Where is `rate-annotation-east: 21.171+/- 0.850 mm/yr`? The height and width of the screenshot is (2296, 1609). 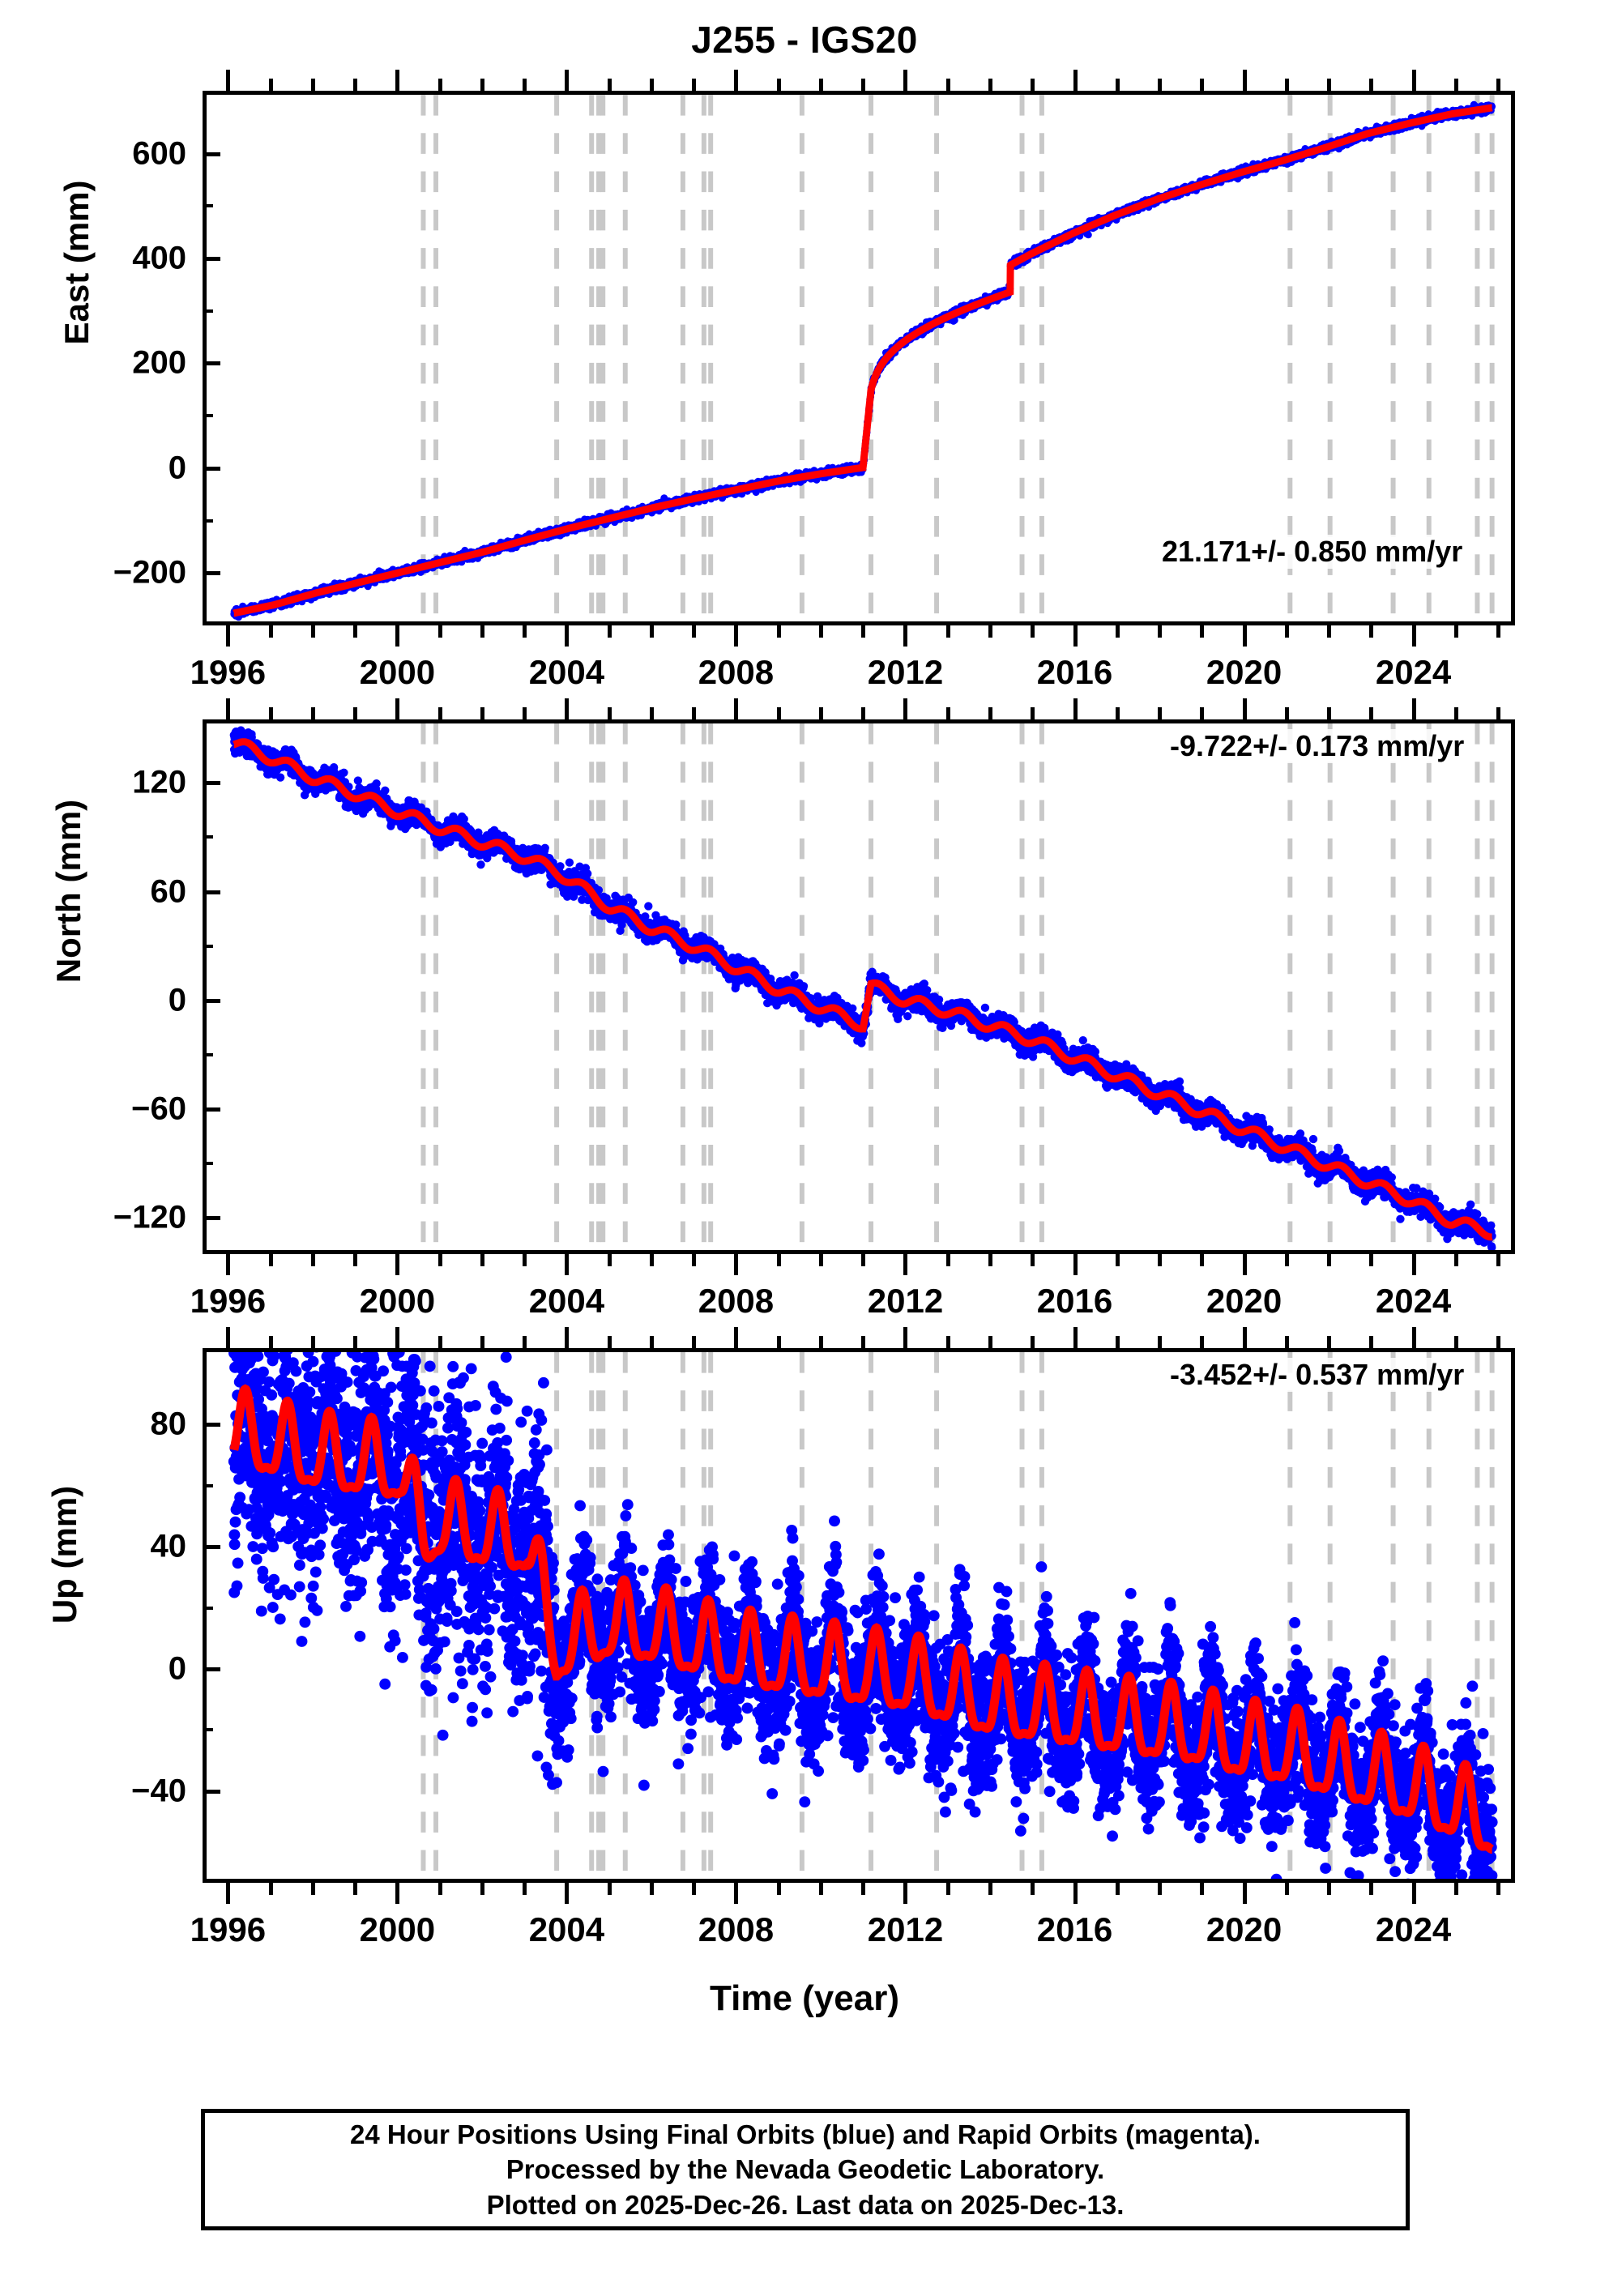 rate-annotation-east: 21.171+/- 0.850 mm/yr is located at coordinates (1312, 552).